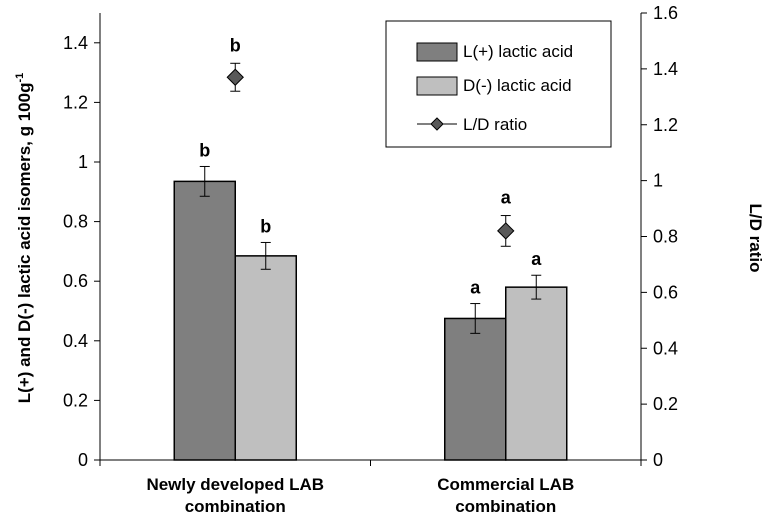 The height and width of the screenshot is (519, 765). Describe the element at coordinates (75, 400) in the screenshot. I see `y-tick-label: 0.2` at that location.